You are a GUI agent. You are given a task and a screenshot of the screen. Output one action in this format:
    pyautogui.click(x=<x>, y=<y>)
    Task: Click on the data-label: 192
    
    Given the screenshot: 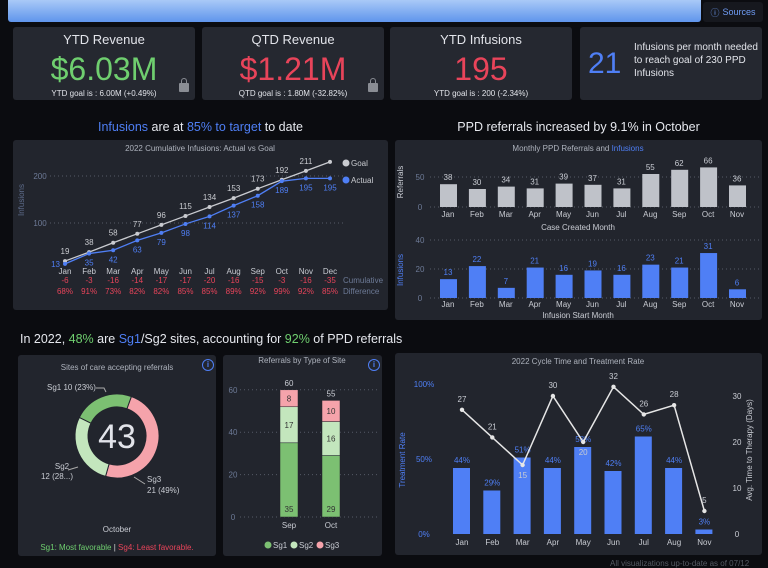 What is the action you would take?
    pyautogui.click(x=282, y=170)
    